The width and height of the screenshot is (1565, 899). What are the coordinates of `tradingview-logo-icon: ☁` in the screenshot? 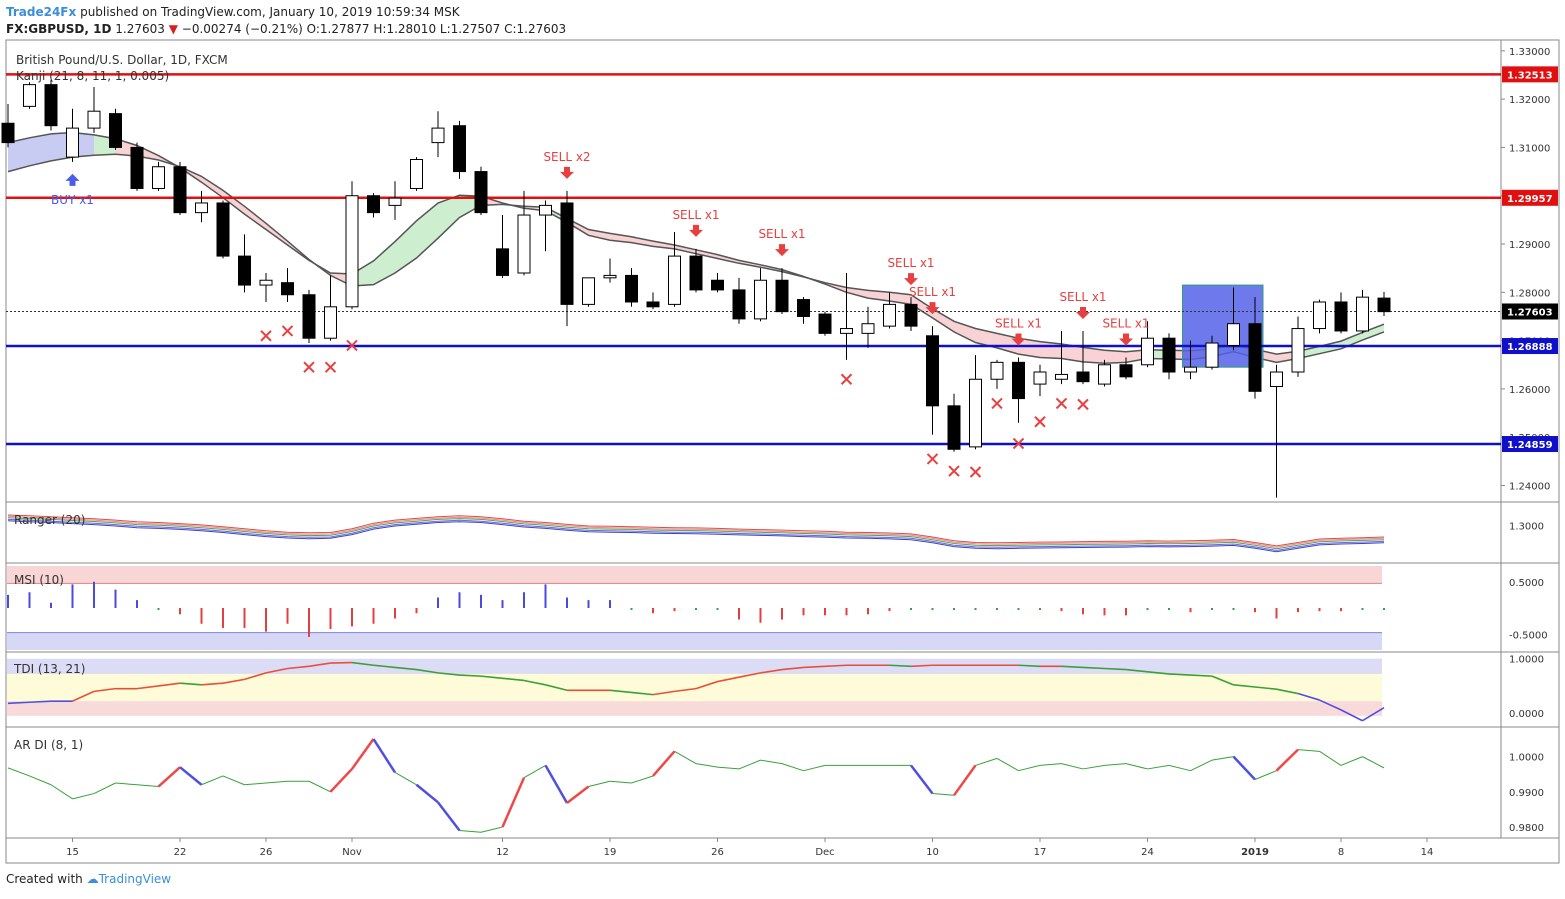 It's located at (92, 879).